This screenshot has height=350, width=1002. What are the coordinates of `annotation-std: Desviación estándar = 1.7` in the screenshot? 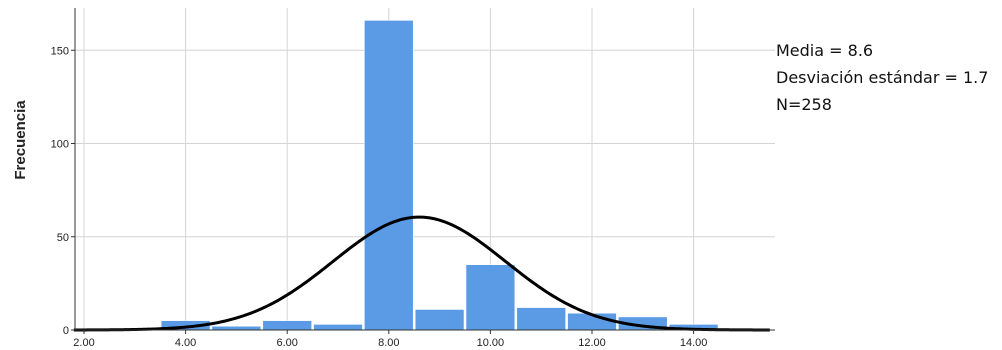 It's located at (882, 77).